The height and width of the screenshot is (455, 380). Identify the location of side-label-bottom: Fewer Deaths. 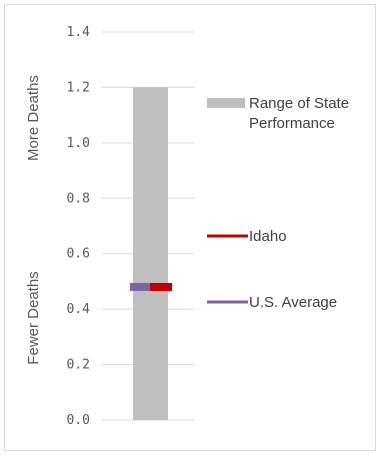
(33, 317).